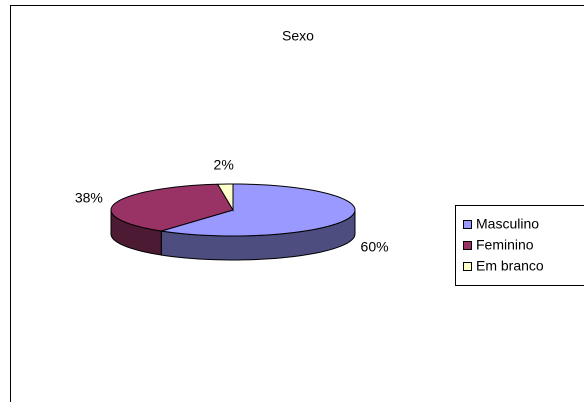  Describe the element at coordinates (89, 198) in the screenshot. I see `data-label: 38%` at that location.